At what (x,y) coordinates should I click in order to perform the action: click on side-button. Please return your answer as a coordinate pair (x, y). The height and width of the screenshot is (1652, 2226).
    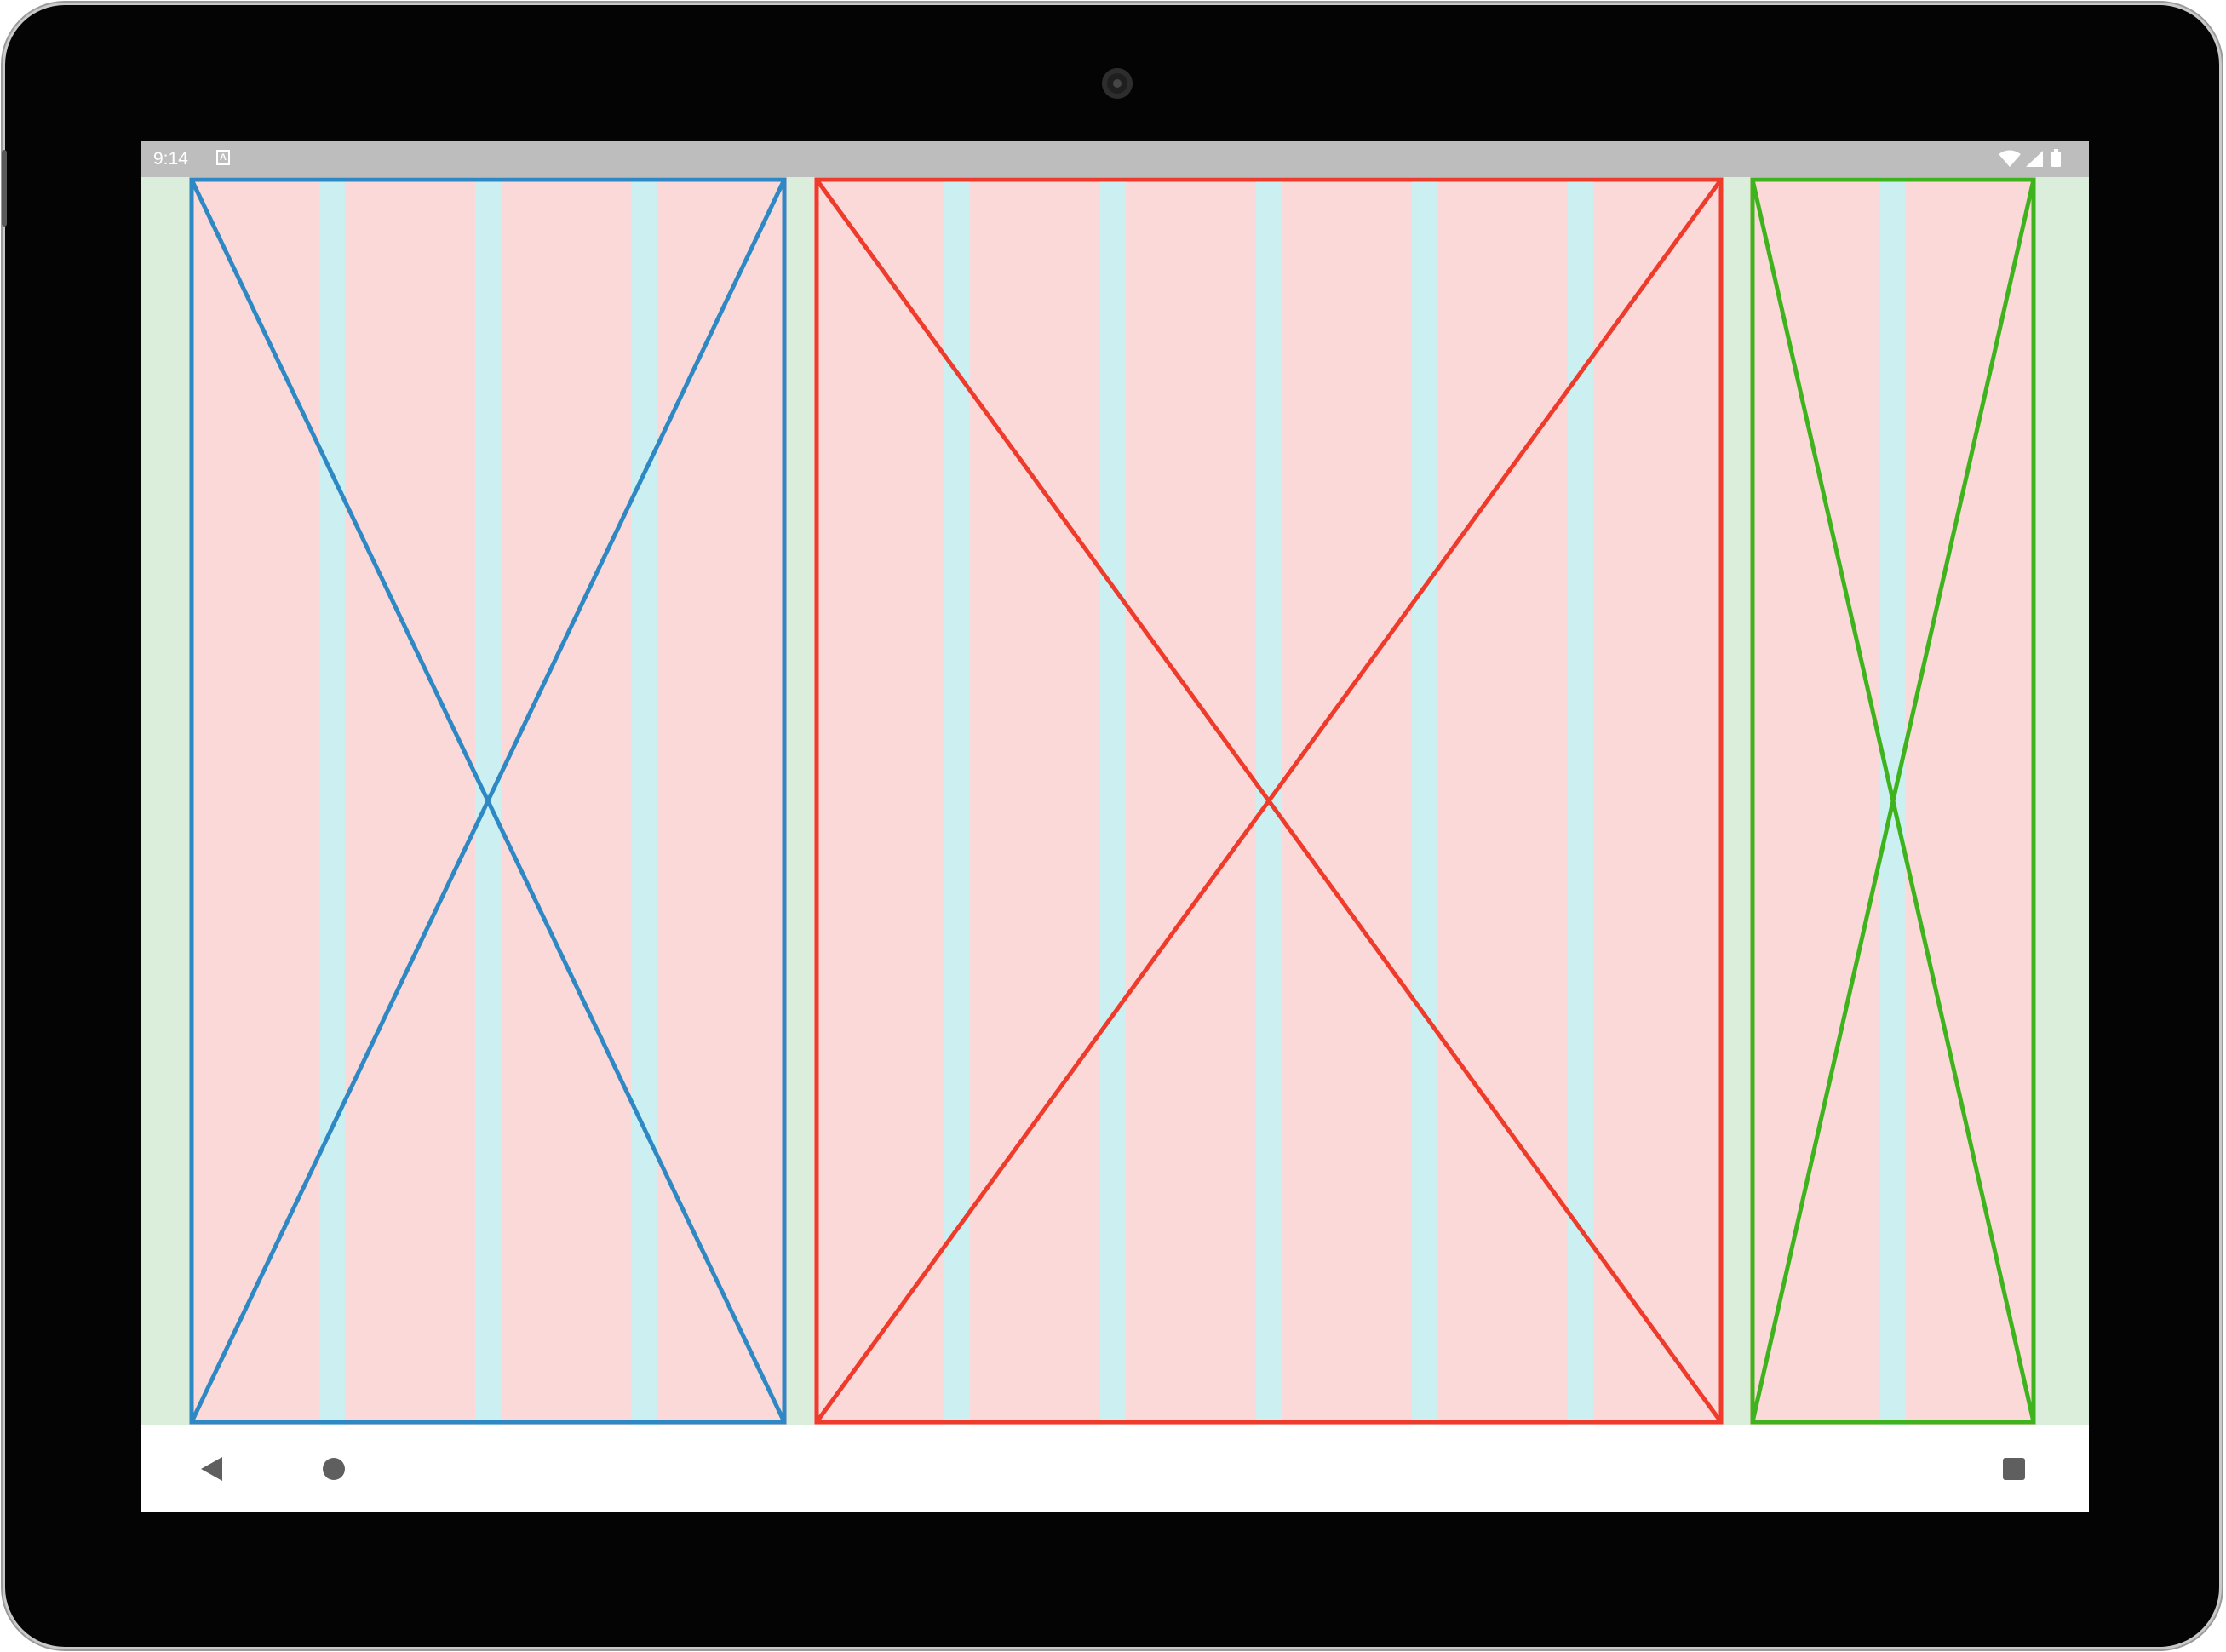
    Looking at the image, I should click on (4, 188).